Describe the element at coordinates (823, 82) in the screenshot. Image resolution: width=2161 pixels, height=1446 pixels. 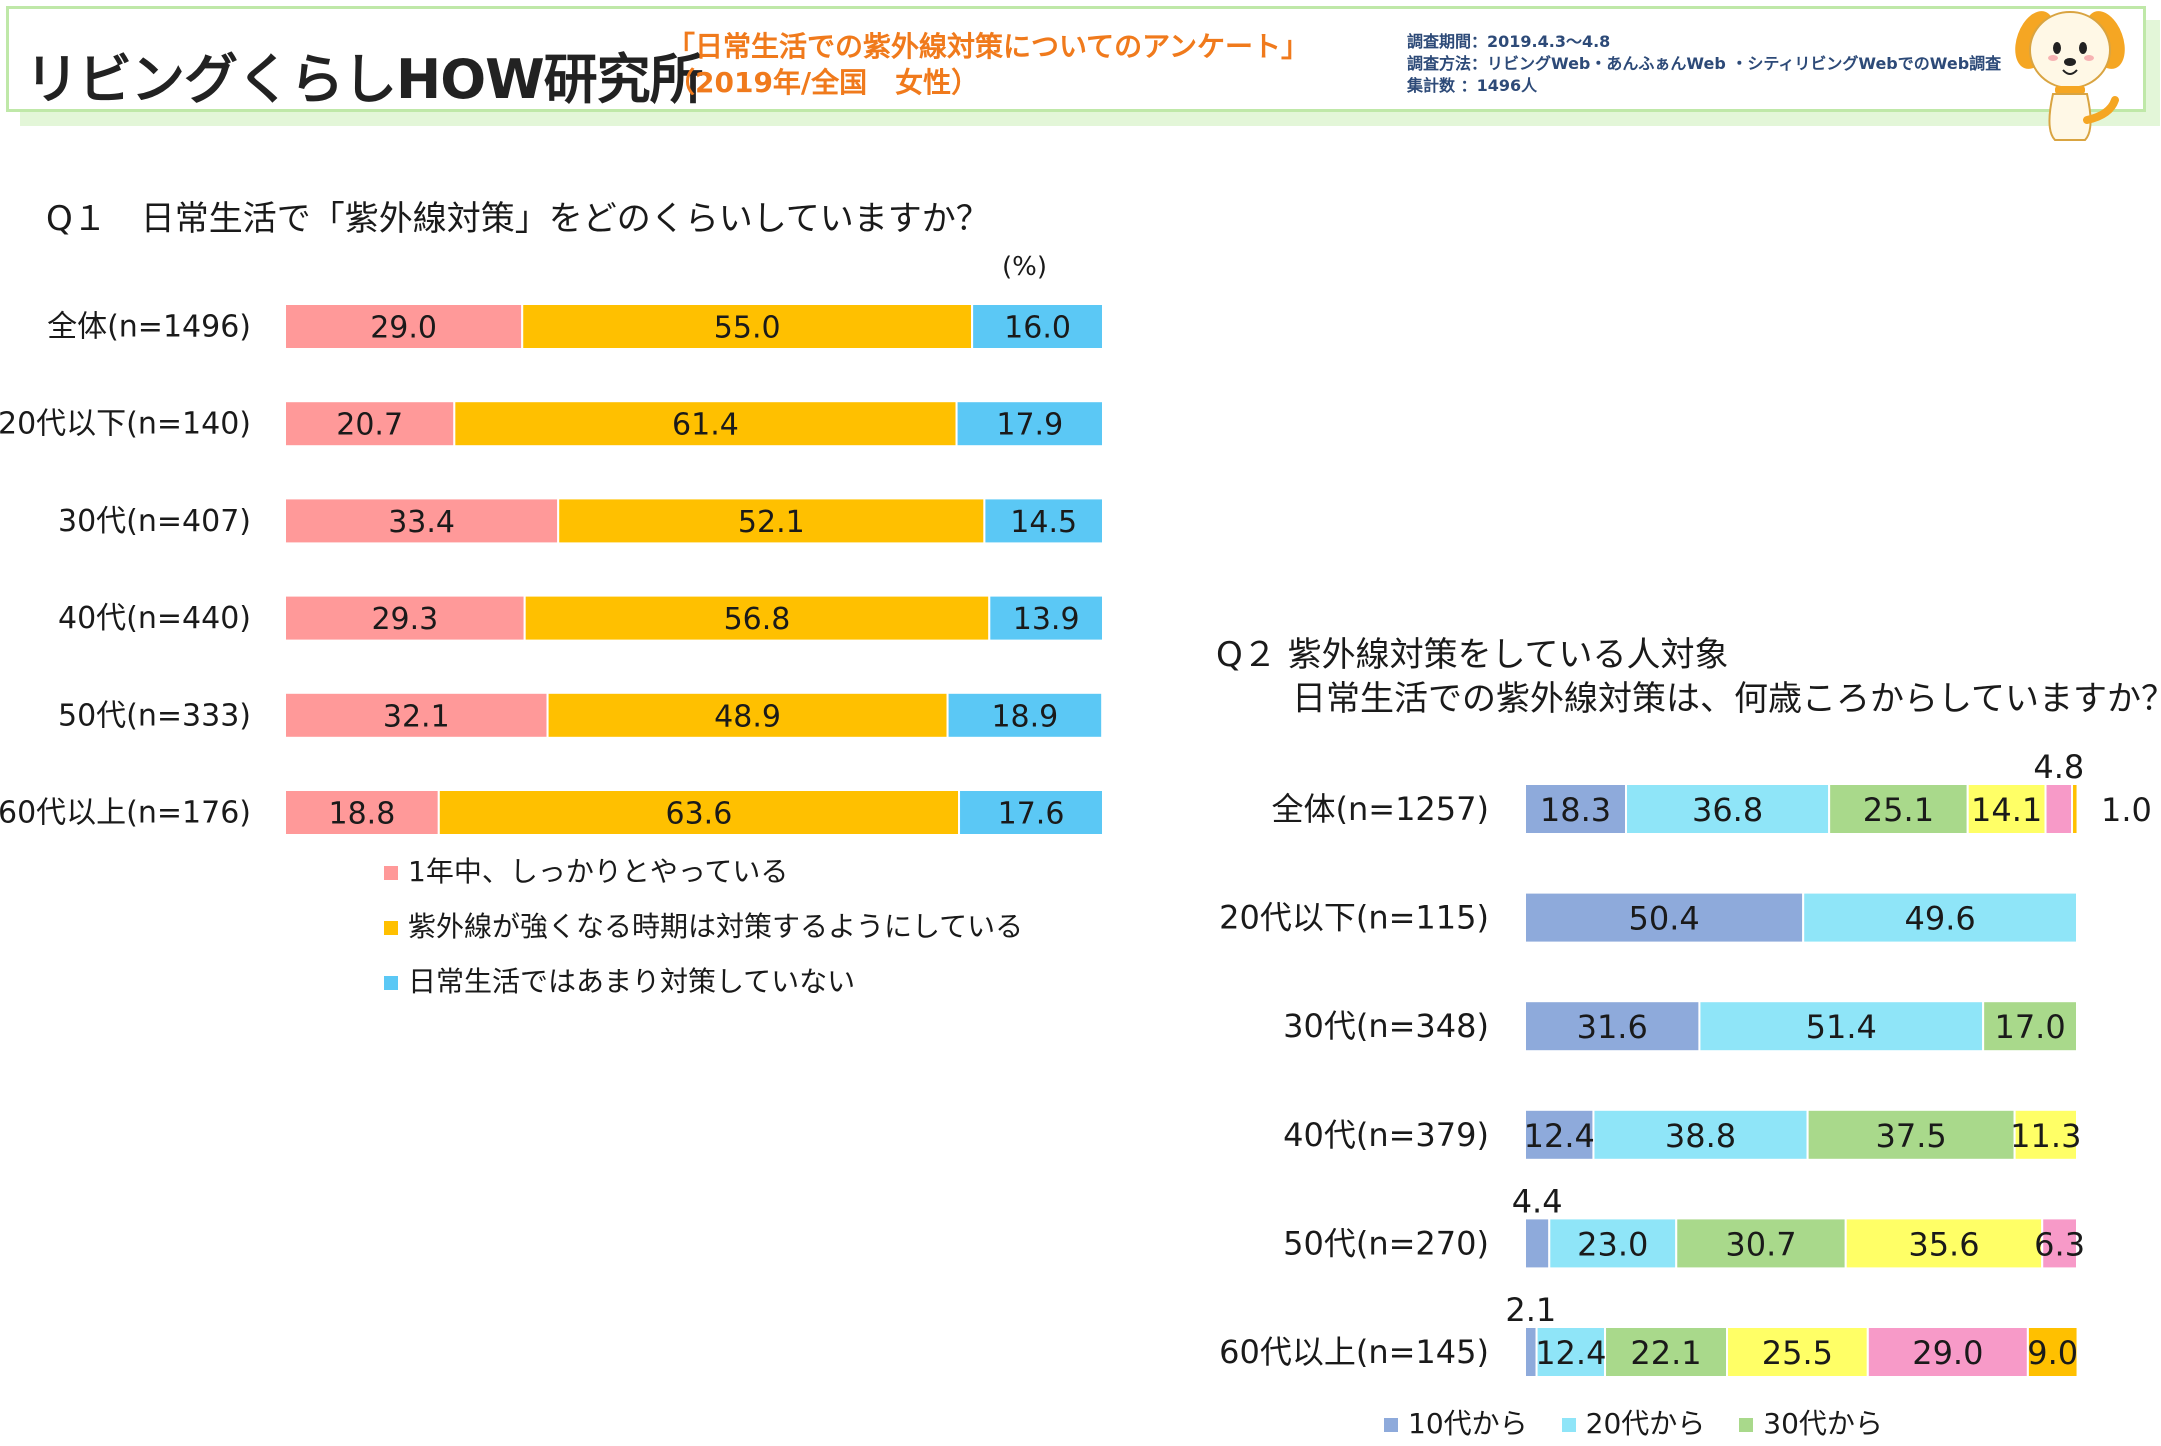
I see `survey-title-line2: （2019年/全国 女性）` at that location.